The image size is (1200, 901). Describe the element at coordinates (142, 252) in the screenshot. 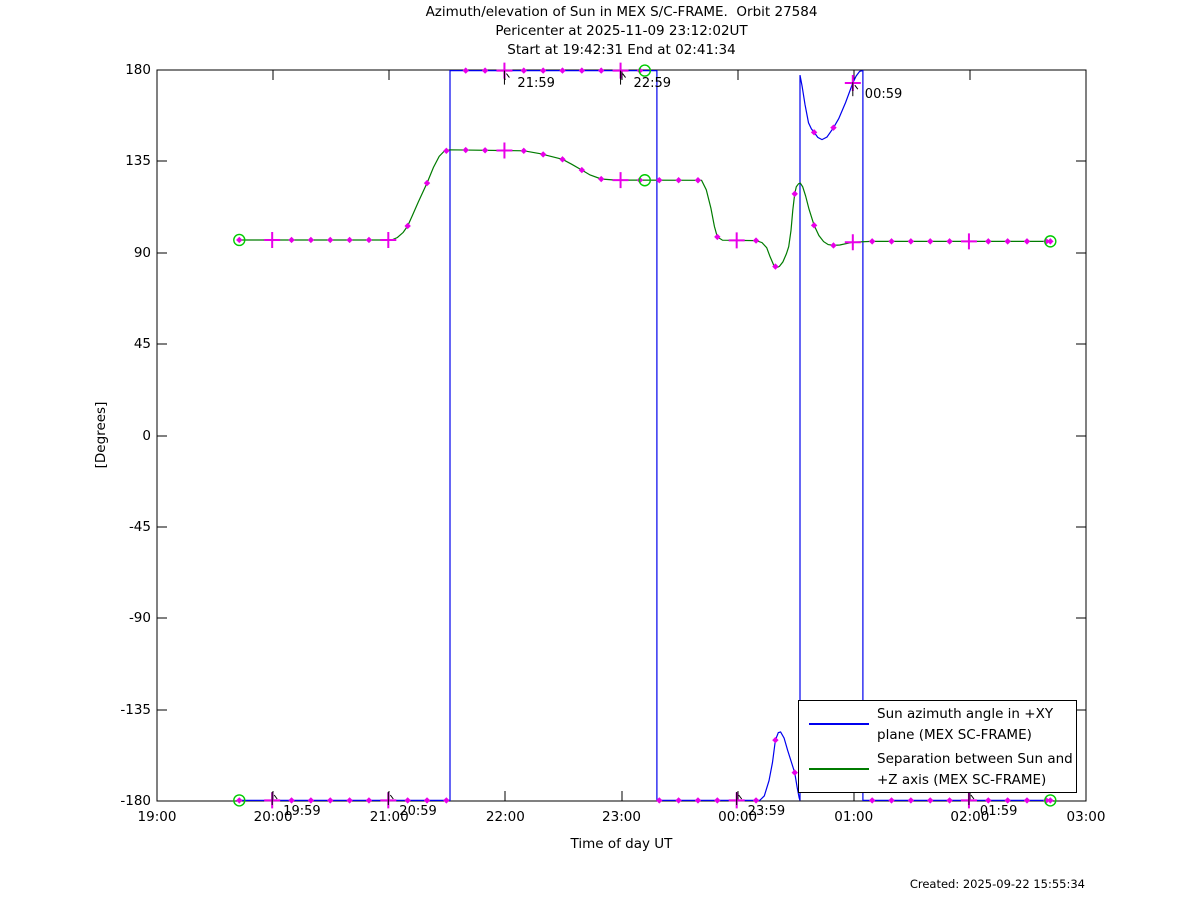

I see `y-tick-label: 90` at that location.